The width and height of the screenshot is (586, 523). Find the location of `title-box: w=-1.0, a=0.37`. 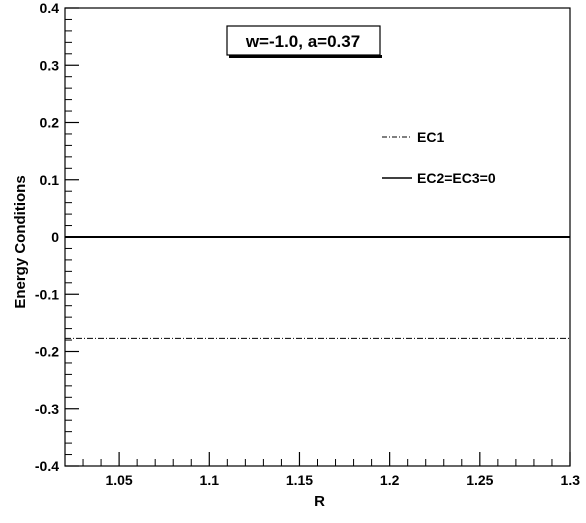

title-box: w=-1.0, a=0.37 is located at coordinates (304, 41).